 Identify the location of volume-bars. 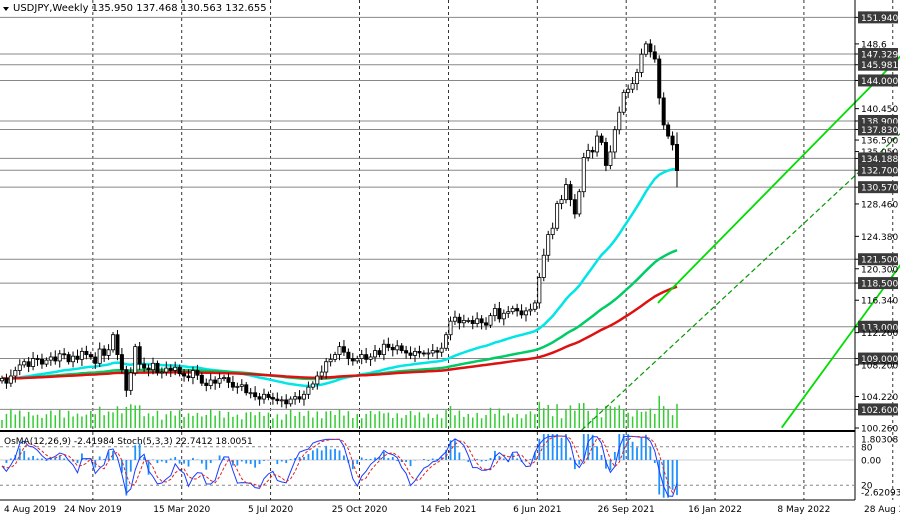
(339, 411).